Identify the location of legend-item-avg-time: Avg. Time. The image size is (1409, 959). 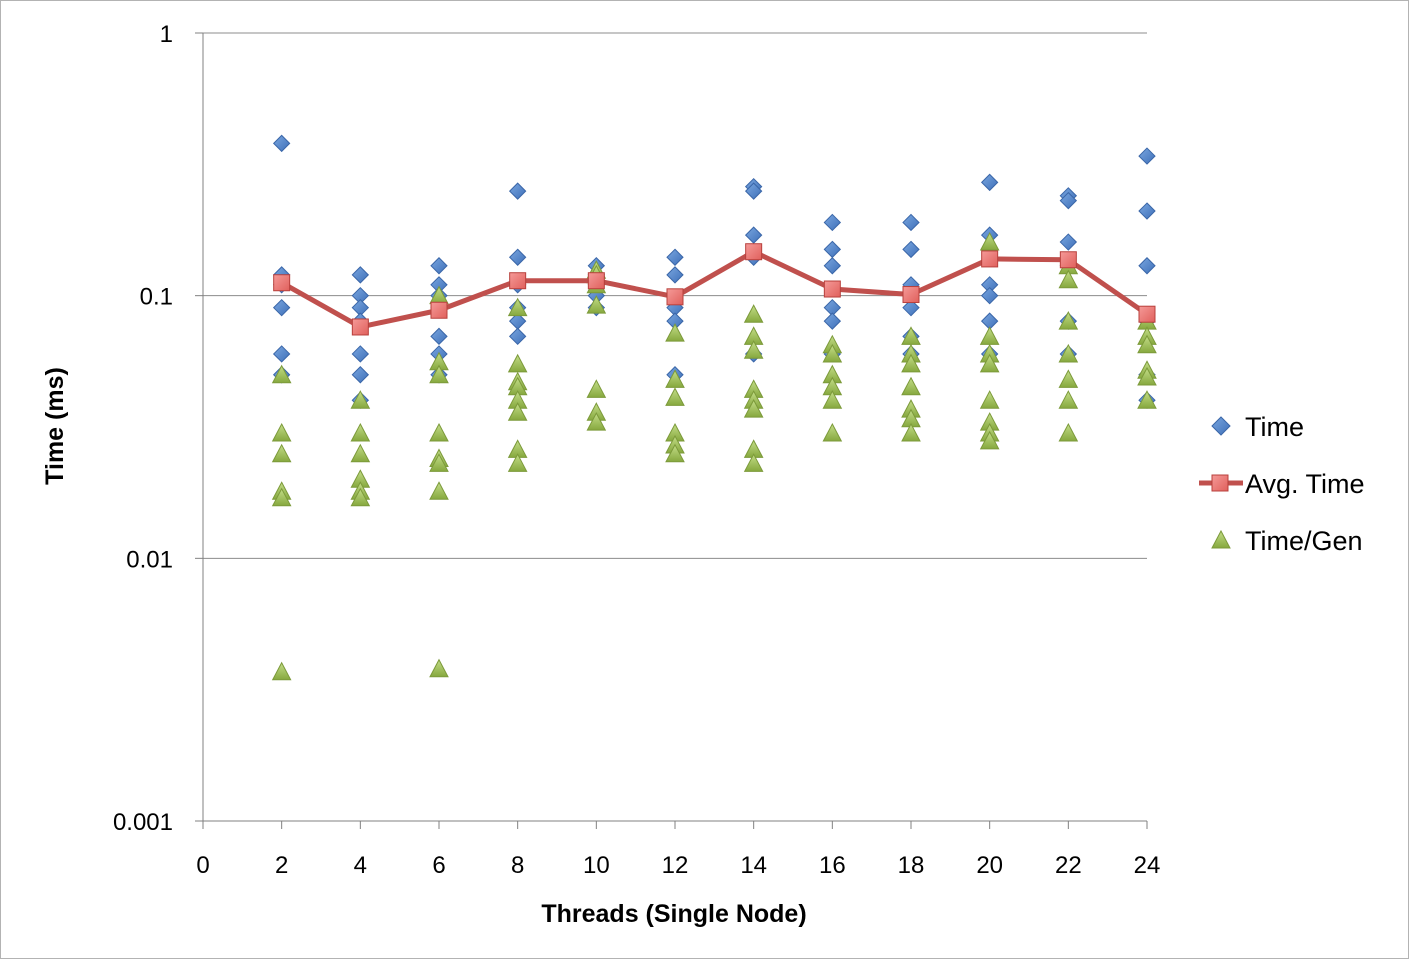
(1282, 484).